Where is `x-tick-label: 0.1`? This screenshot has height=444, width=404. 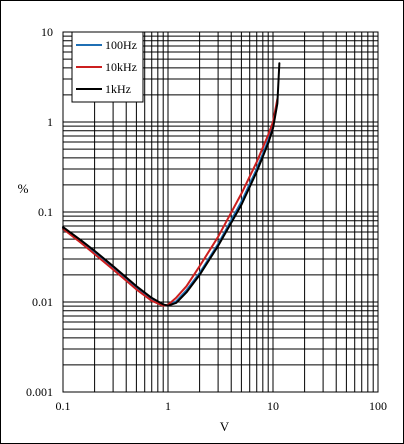 x-tick-label: 0.1 is located at coordinates (63, 406).